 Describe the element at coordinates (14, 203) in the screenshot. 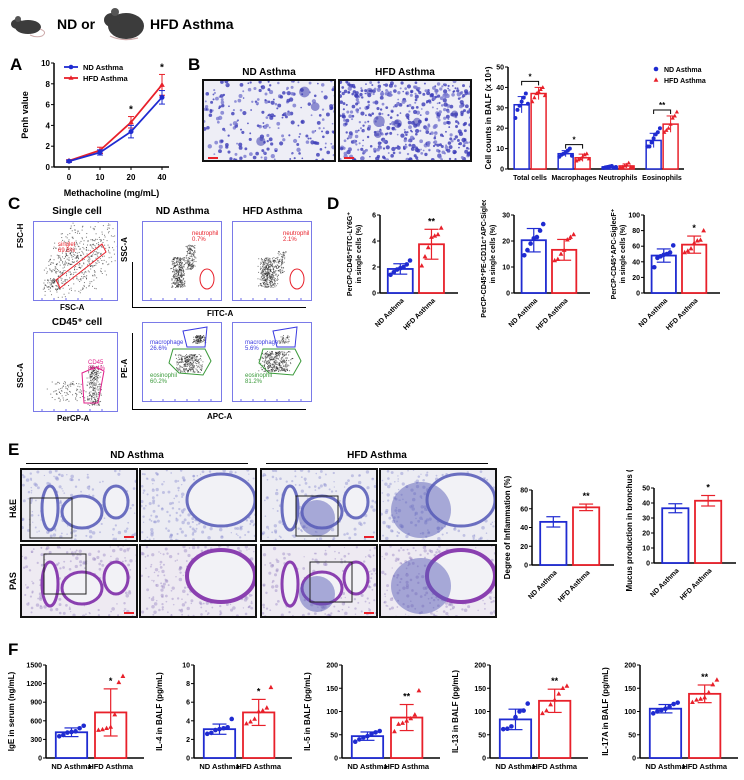

I see `panel-letter-c: C` at that location.